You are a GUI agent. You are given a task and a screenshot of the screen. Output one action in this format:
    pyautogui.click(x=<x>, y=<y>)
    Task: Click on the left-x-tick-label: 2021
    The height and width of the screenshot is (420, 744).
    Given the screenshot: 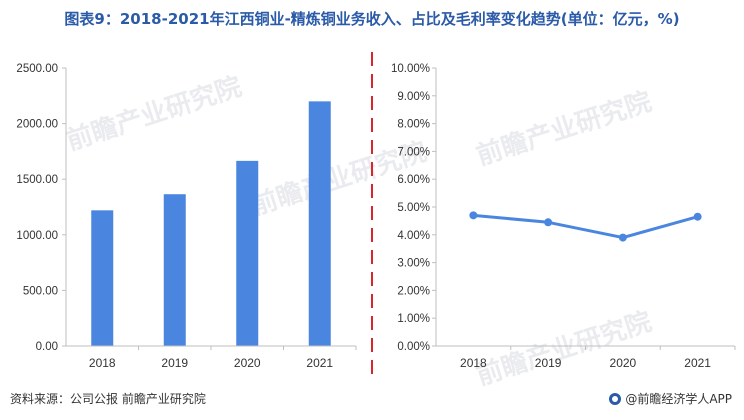 What is the action you would take?
    pyautogui.click(x=319, y=363)
    